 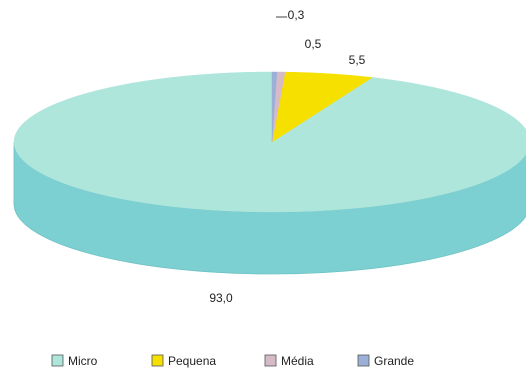 What do you see at coordinates (274, 107) in the screenshot?
I see `pie-slice-grande` at bounding box center [274, 107].